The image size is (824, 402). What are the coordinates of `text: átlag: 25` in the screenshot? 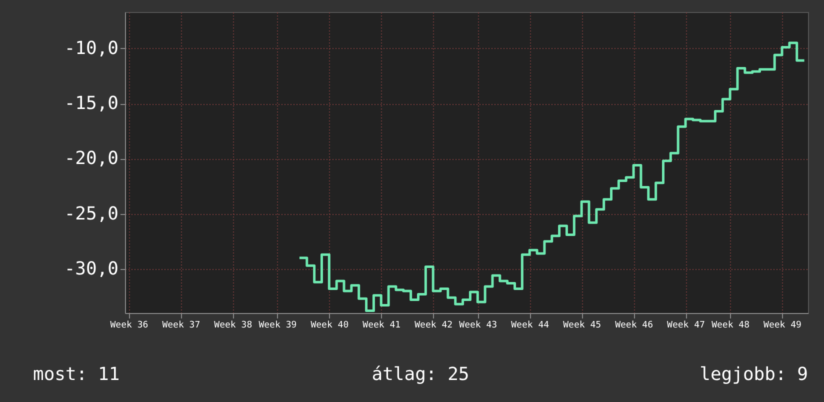 It's located at (421, 374).